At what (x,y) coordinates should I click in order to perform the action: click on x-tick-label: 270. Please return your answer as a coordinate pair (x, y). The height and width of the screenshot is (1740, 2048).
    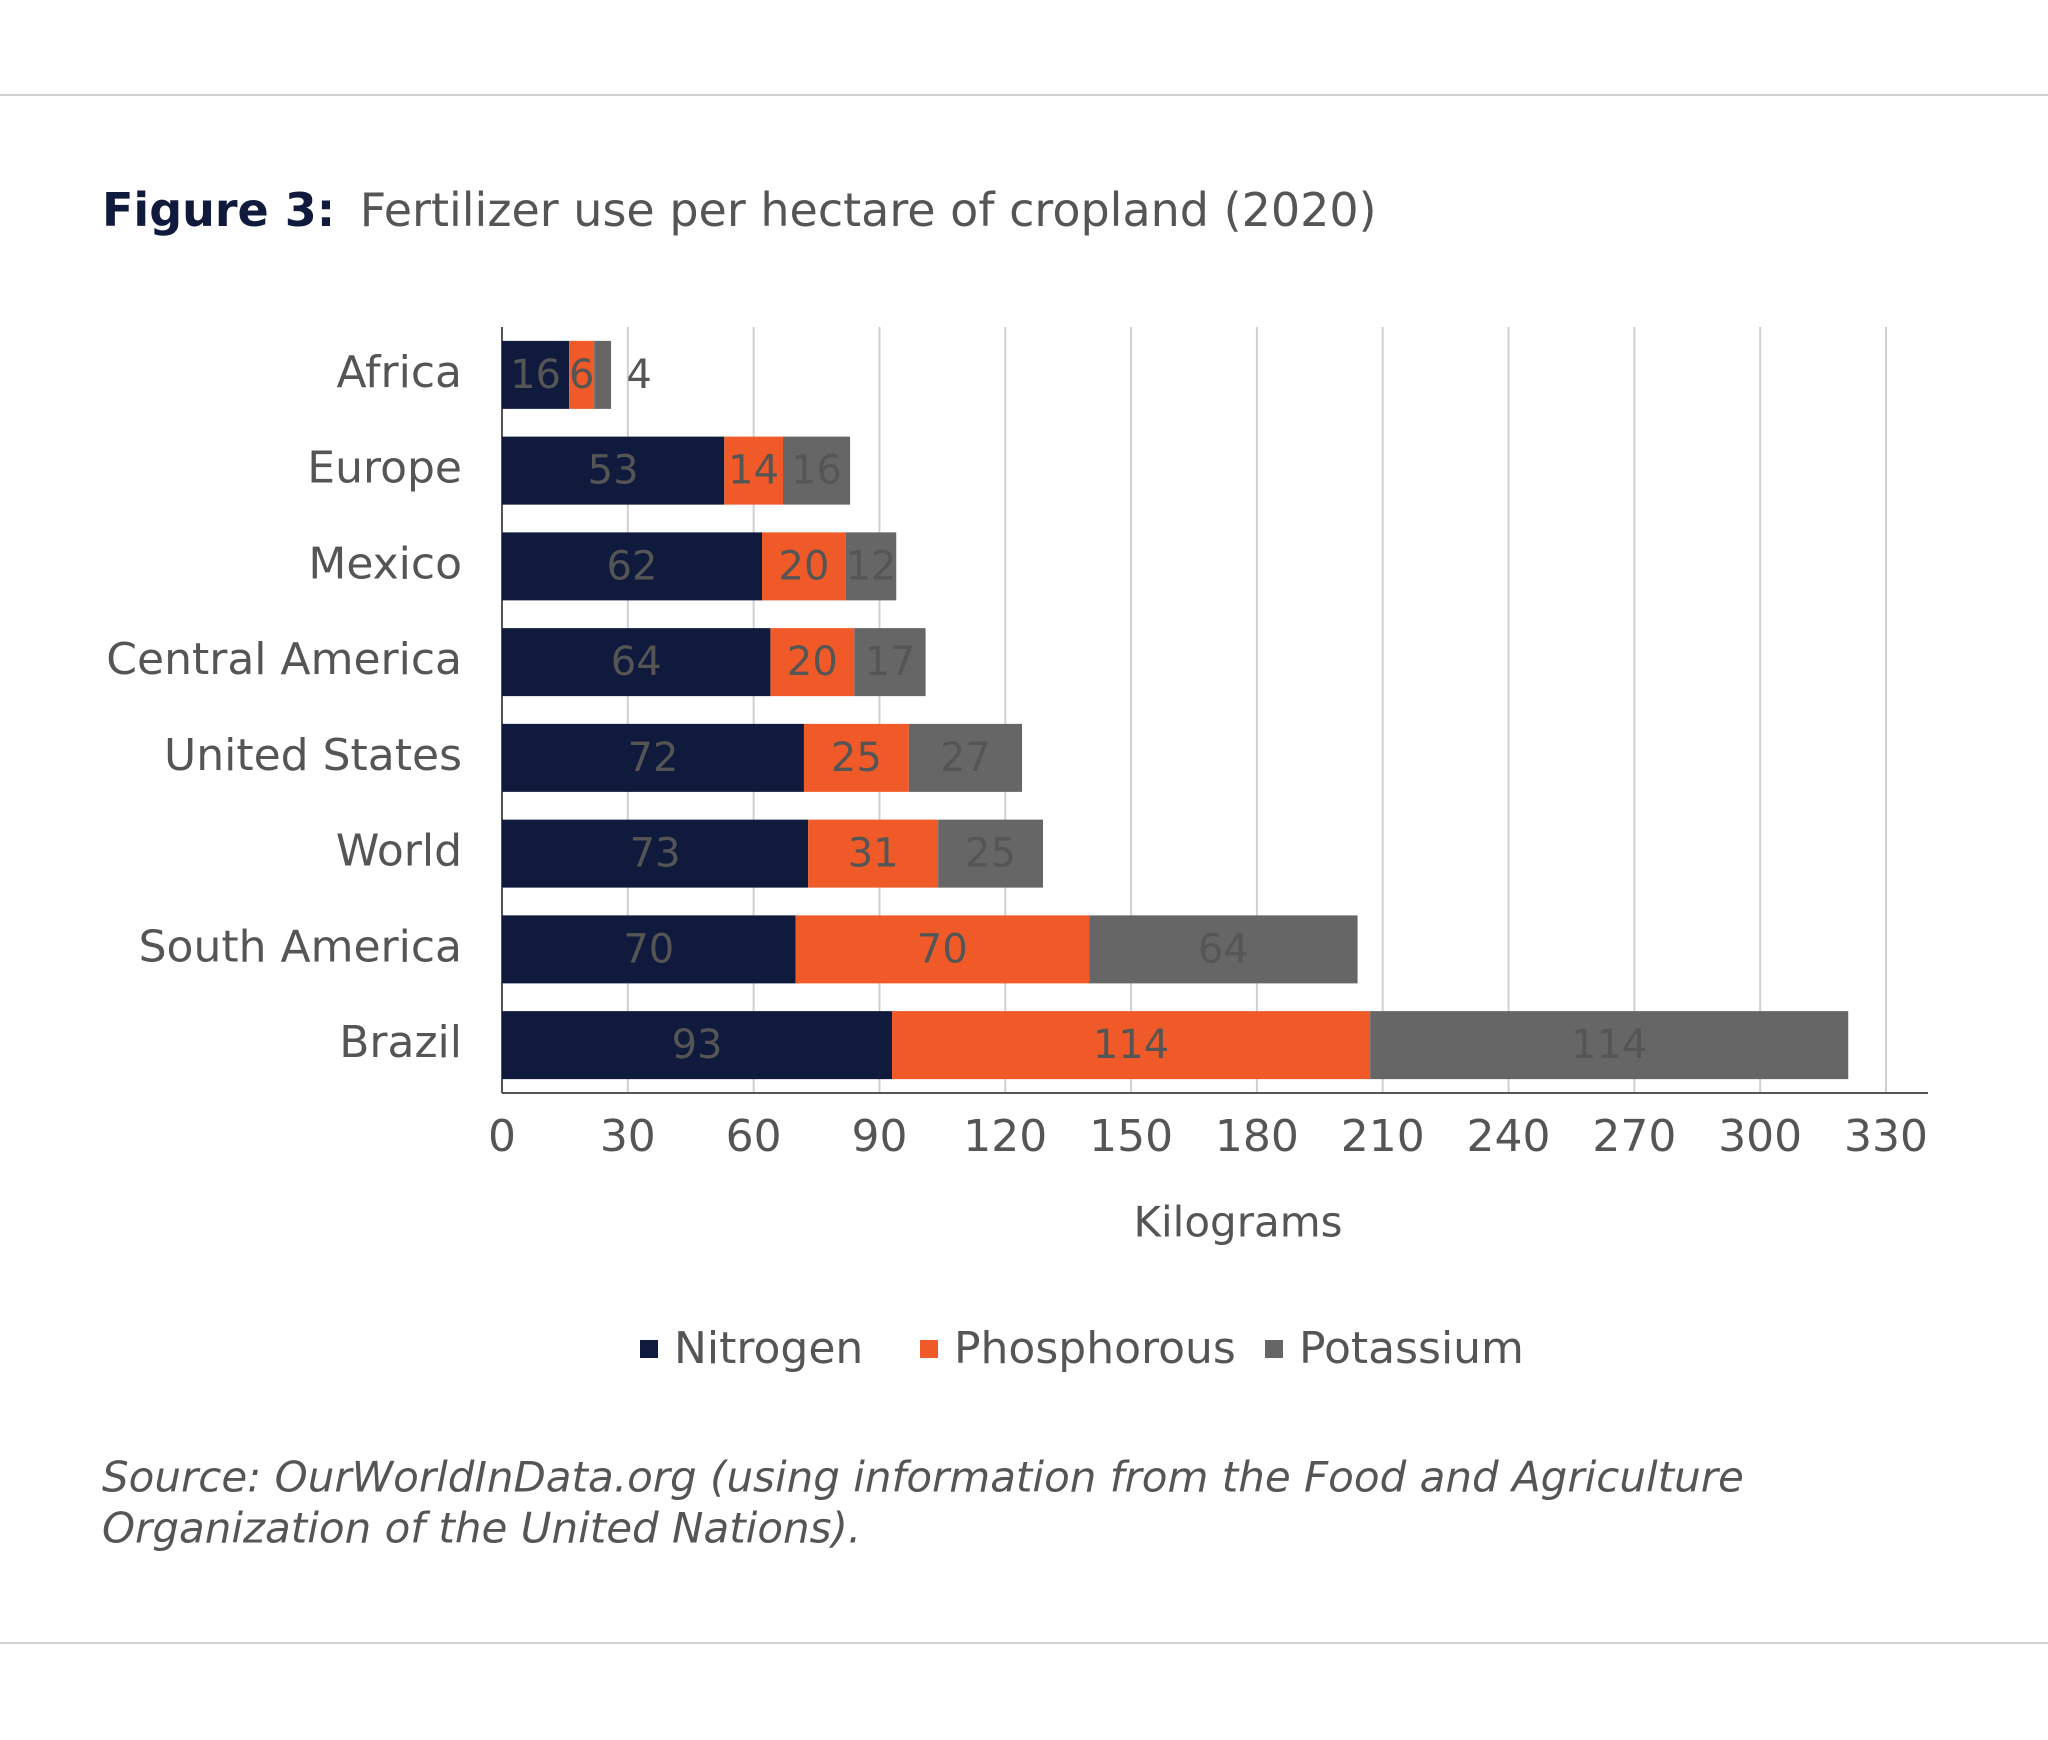
    Looking at the image, I should click on (1634, 1136).